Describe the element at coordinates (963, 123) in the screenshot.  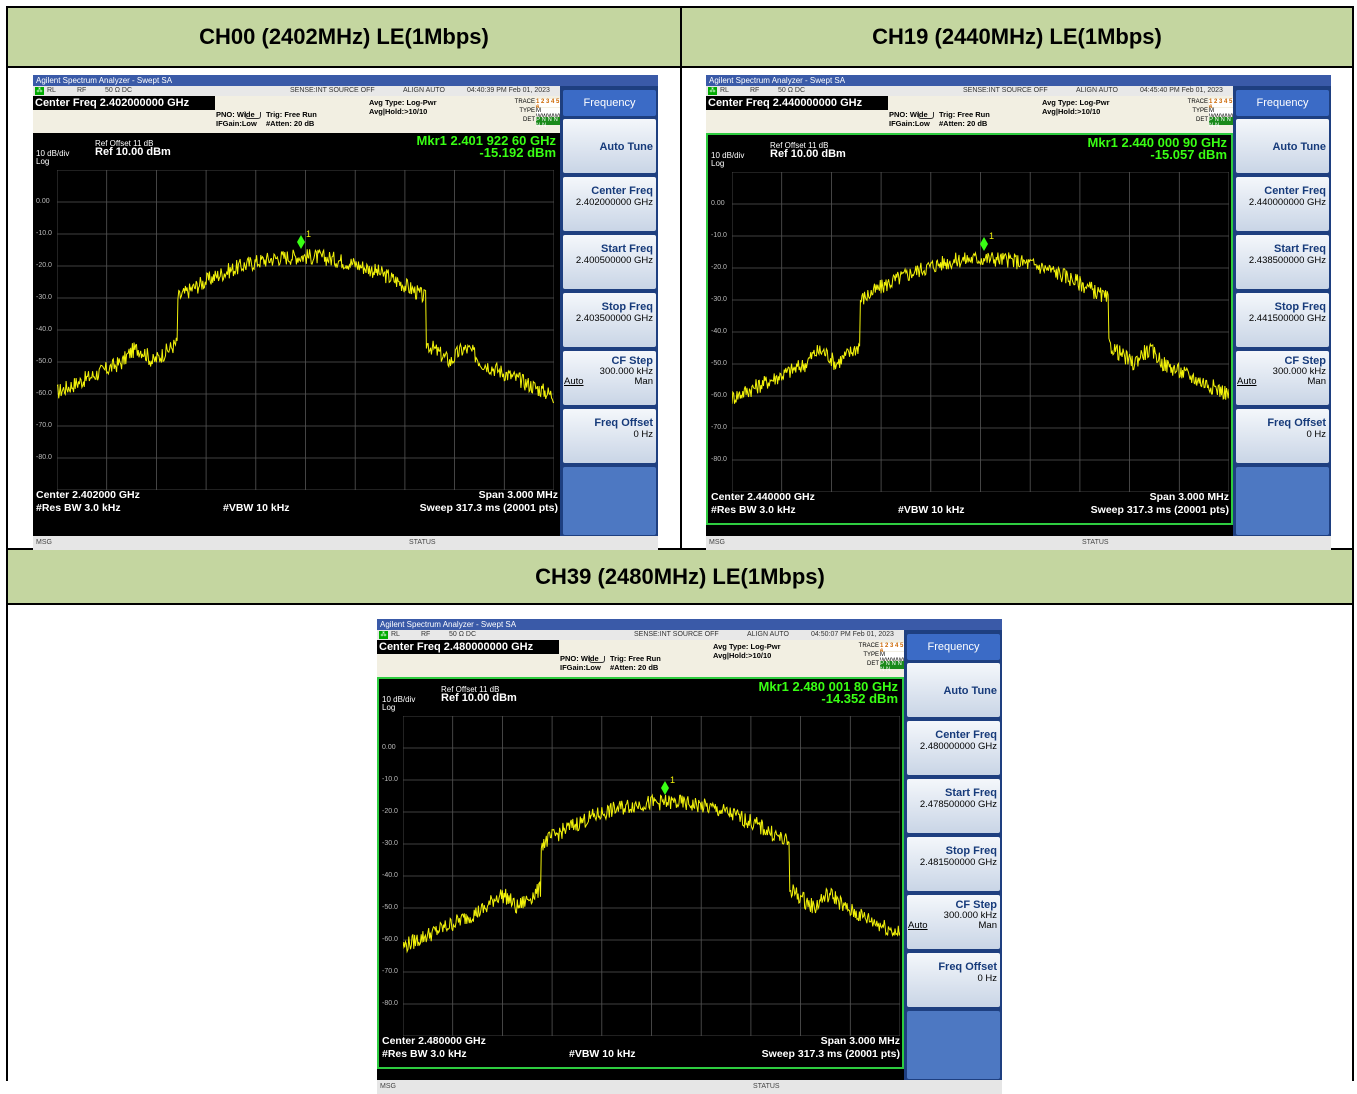
I see `atten-label: #Atten: 20 dB` at that location.